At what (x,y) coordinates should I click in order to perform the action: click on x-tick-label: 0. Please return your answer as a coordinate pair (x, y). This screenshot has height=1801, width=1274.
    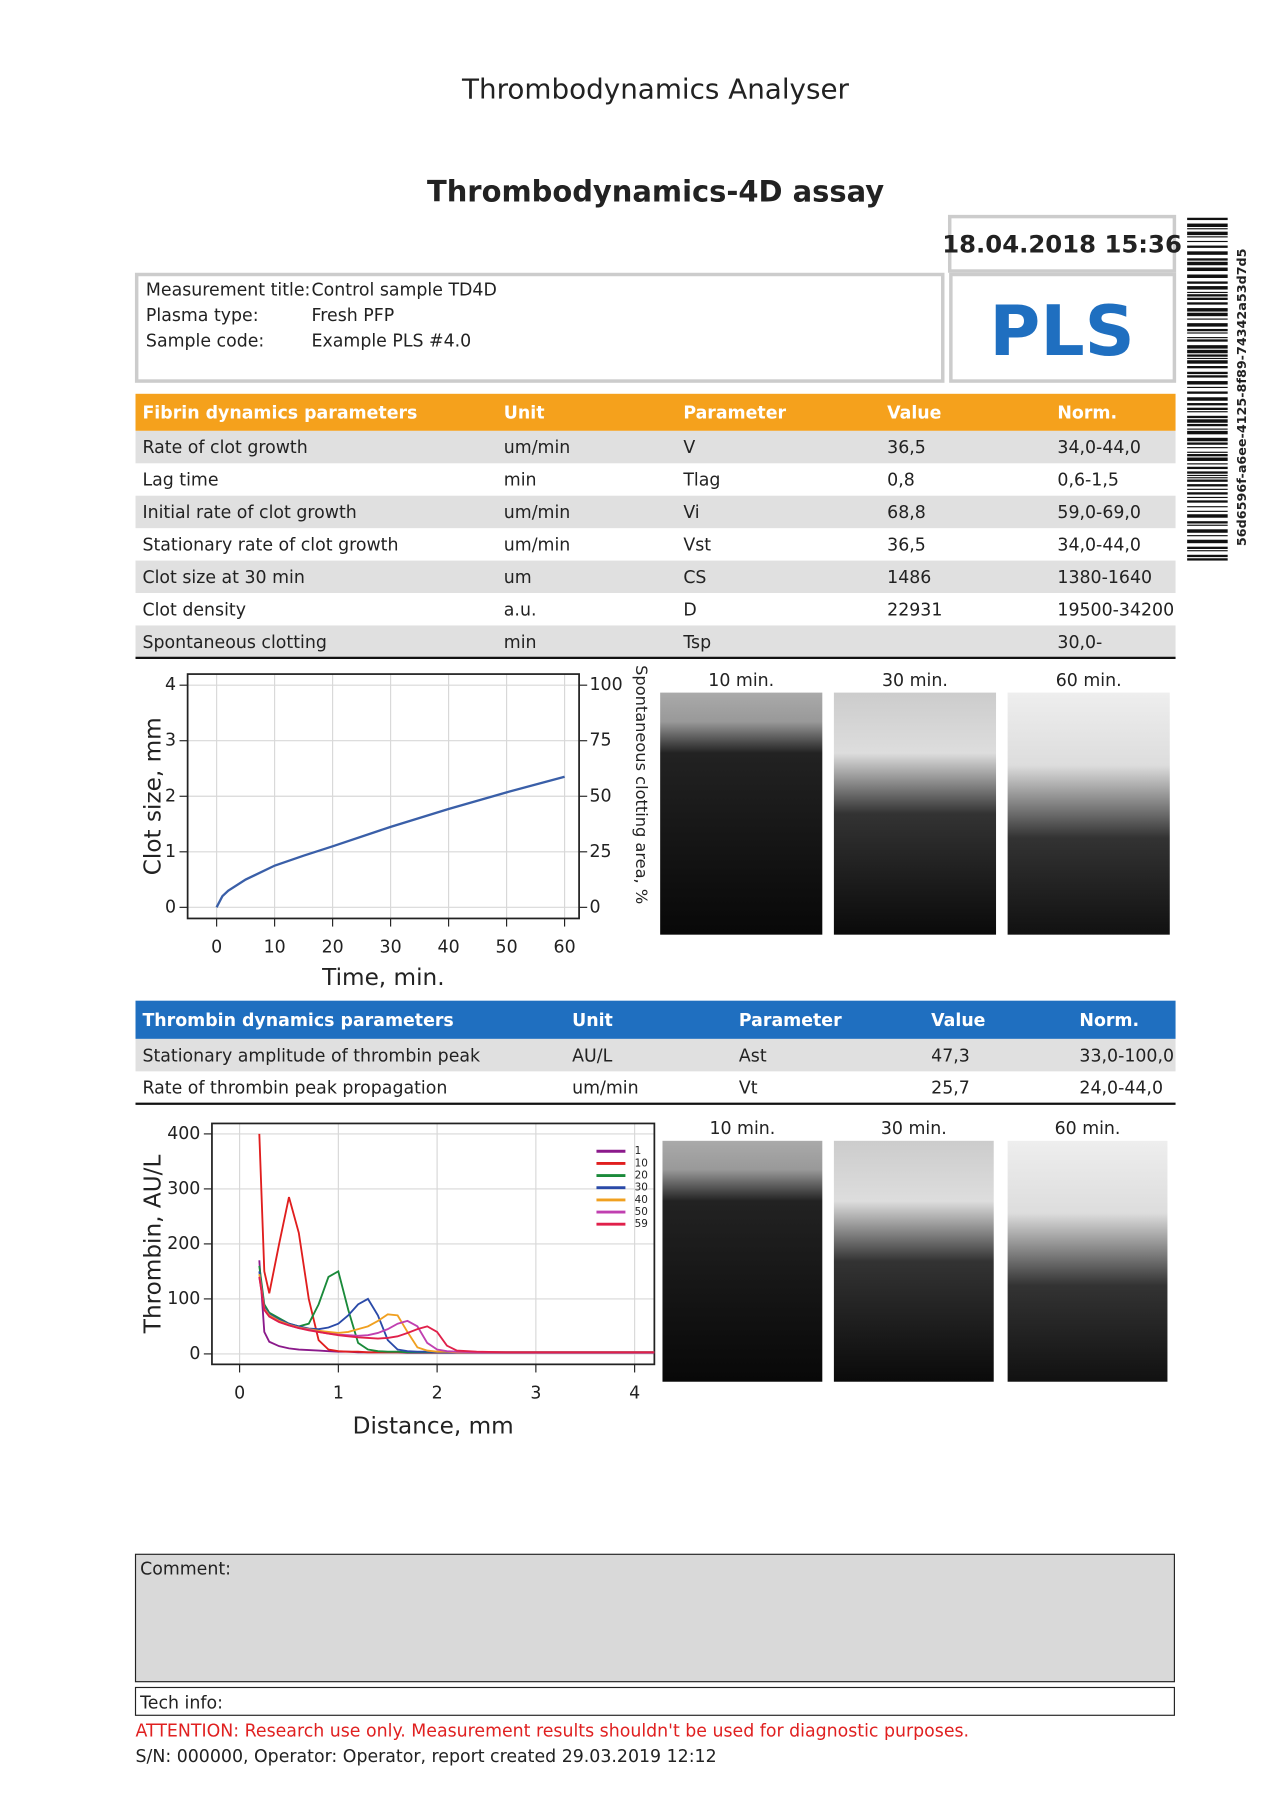
    Looking at the image, I should click on (216, 947).